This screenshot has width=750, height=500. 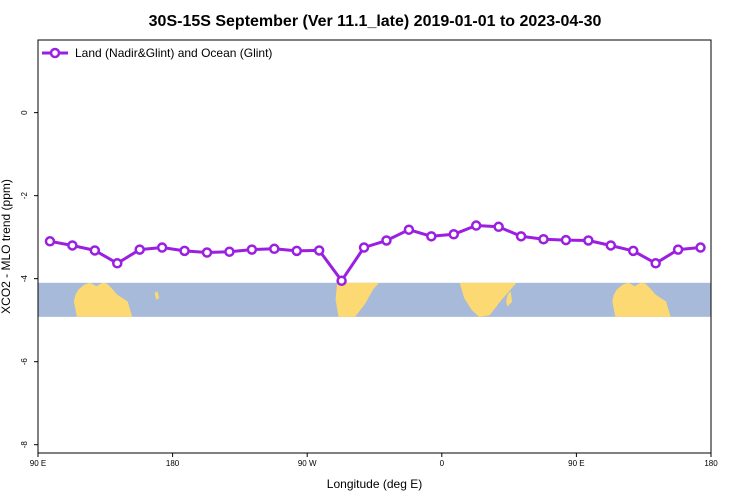 What do you see at coordinates (374, 460) in the screenshot?
I see `x-axis: 90 E 180 90 W 0 90 E 180` at bounding box center [374, 460].